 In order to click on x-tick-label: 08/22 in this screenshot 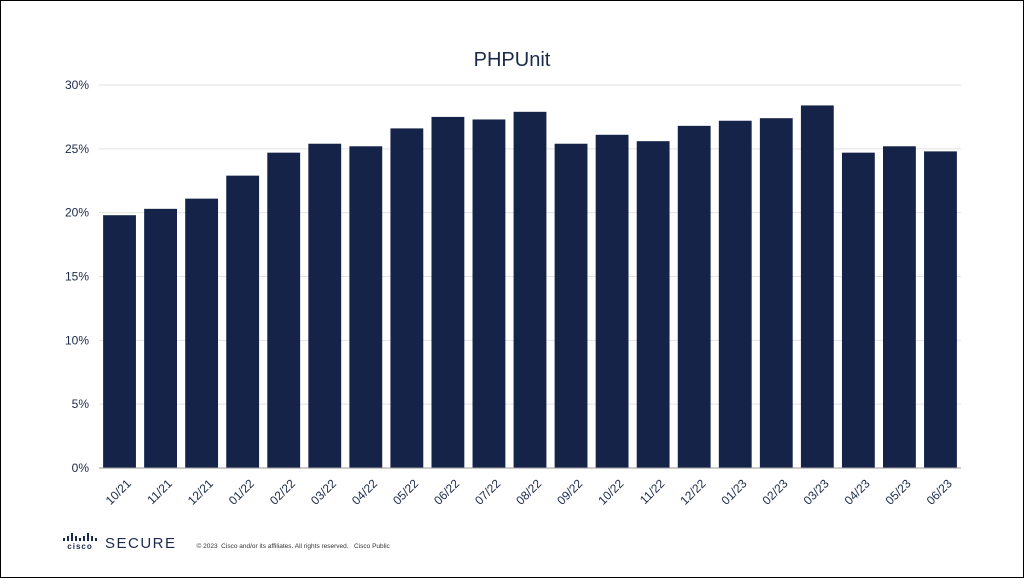, I will do `click(528, 491)`.